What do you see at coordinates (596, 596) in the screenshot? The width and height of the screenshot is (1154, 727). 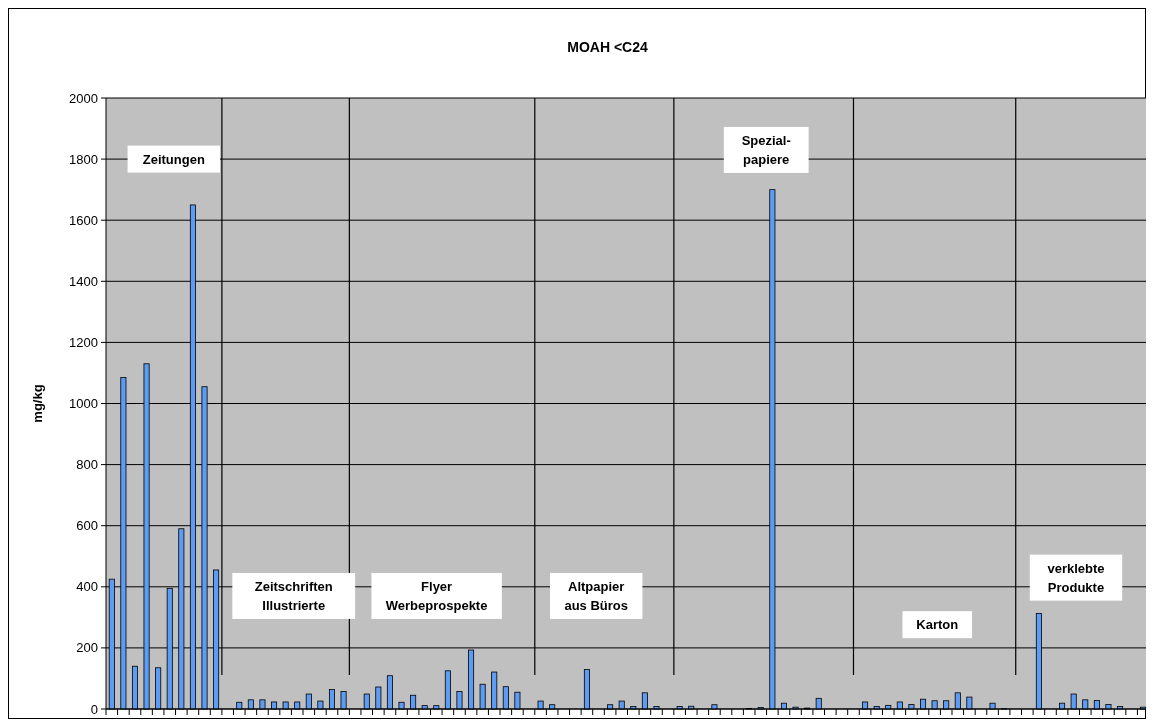 I see `annotation: Altpapier aus Büros` at bounding box center [596, 596].